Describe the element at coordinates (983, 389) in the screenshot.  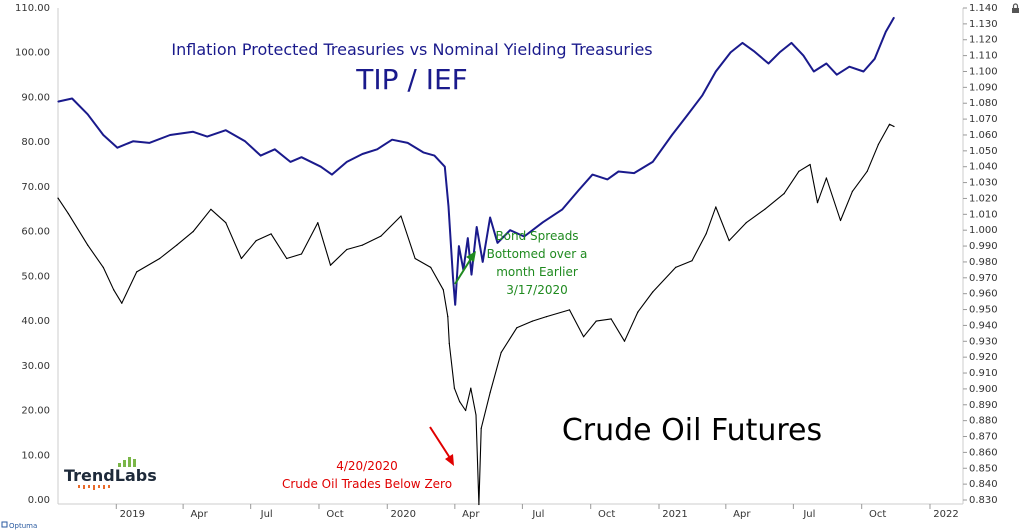
I see `right-tick-label: 0.900` at that location.